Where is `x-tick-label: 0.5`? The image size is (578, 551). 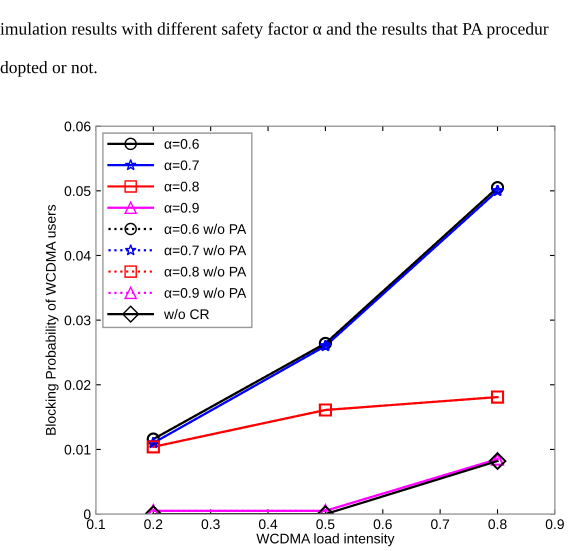
x-tick-label: 0.5 is located at coordinates (325, 524).